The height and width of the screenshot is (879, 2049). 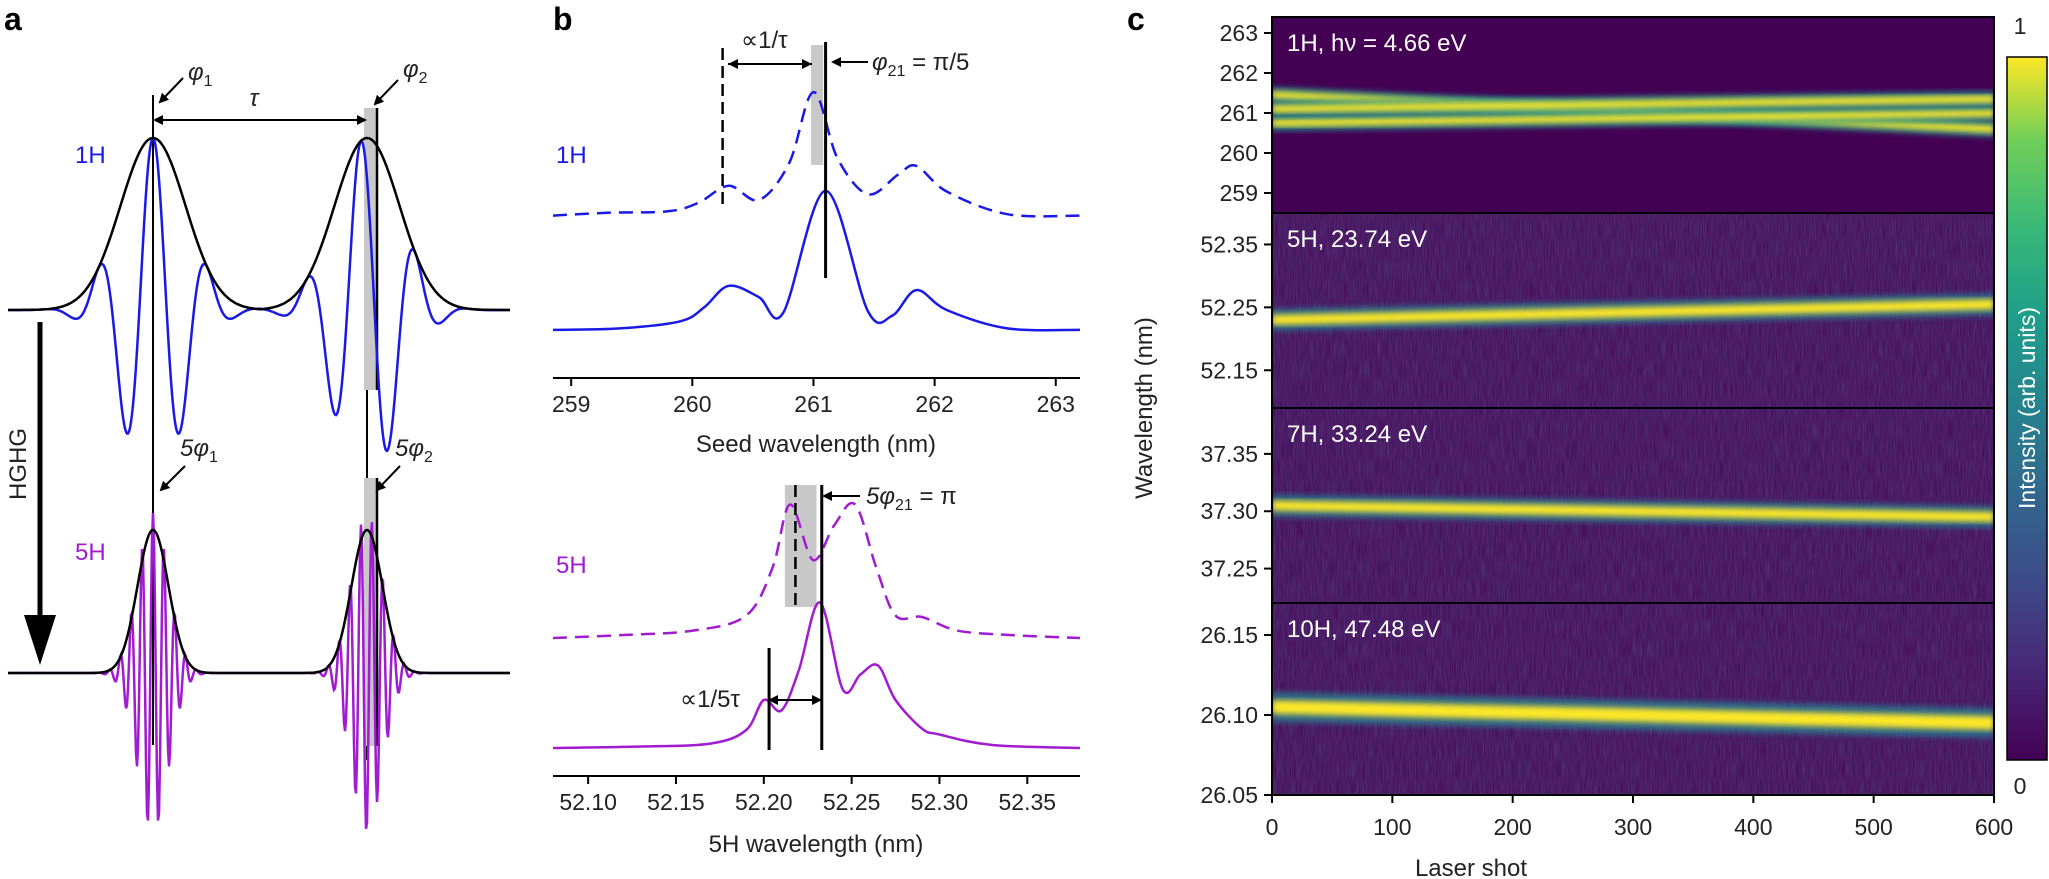 I want to click on c-ytick-label: 52.15, so click(x=1229, y=370).